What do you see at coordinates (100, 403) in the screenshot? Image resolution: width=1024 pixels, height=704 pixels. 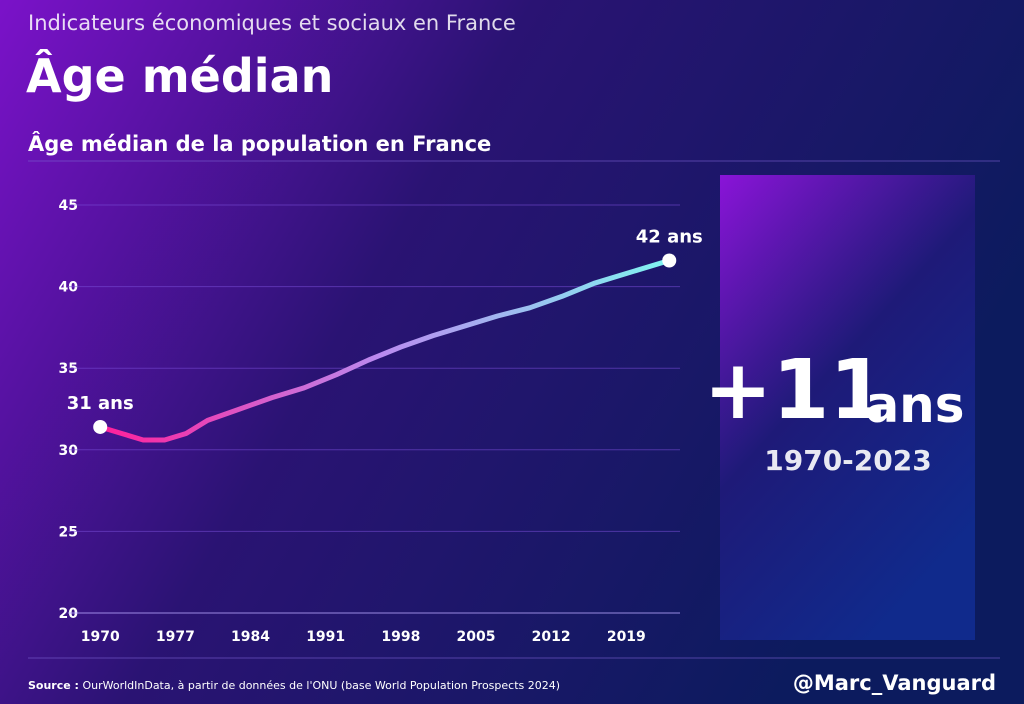 I see `annotation: 31 ans` at bounding box center [100, 403].